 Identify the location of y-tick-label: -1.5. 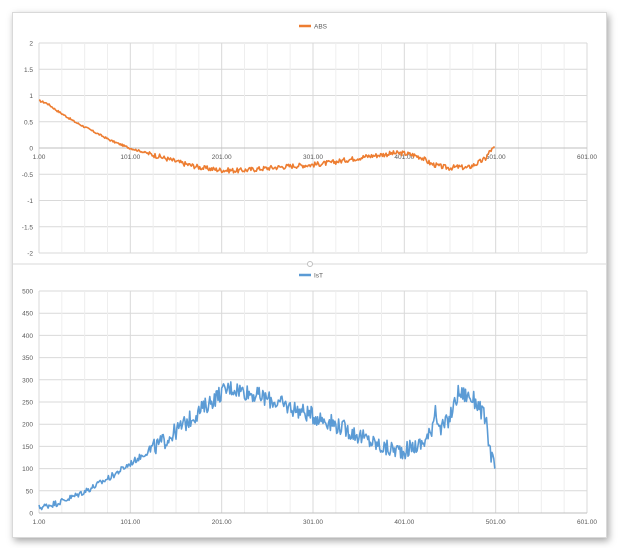
(28, 227).